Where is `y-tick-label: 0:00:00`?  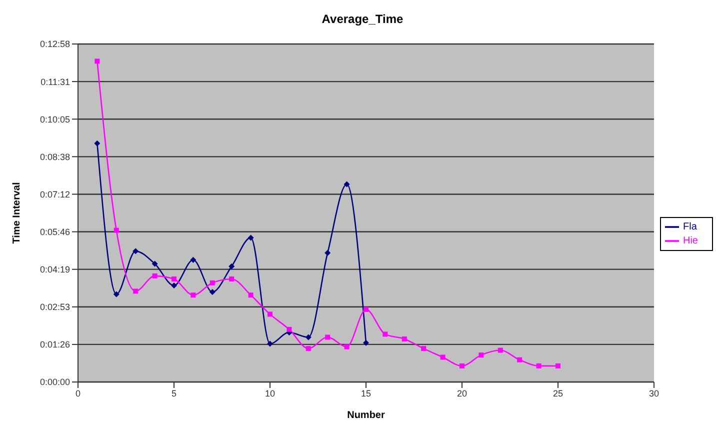
y-tick-label: 0:00:00 is located at coordinates (55, 382).